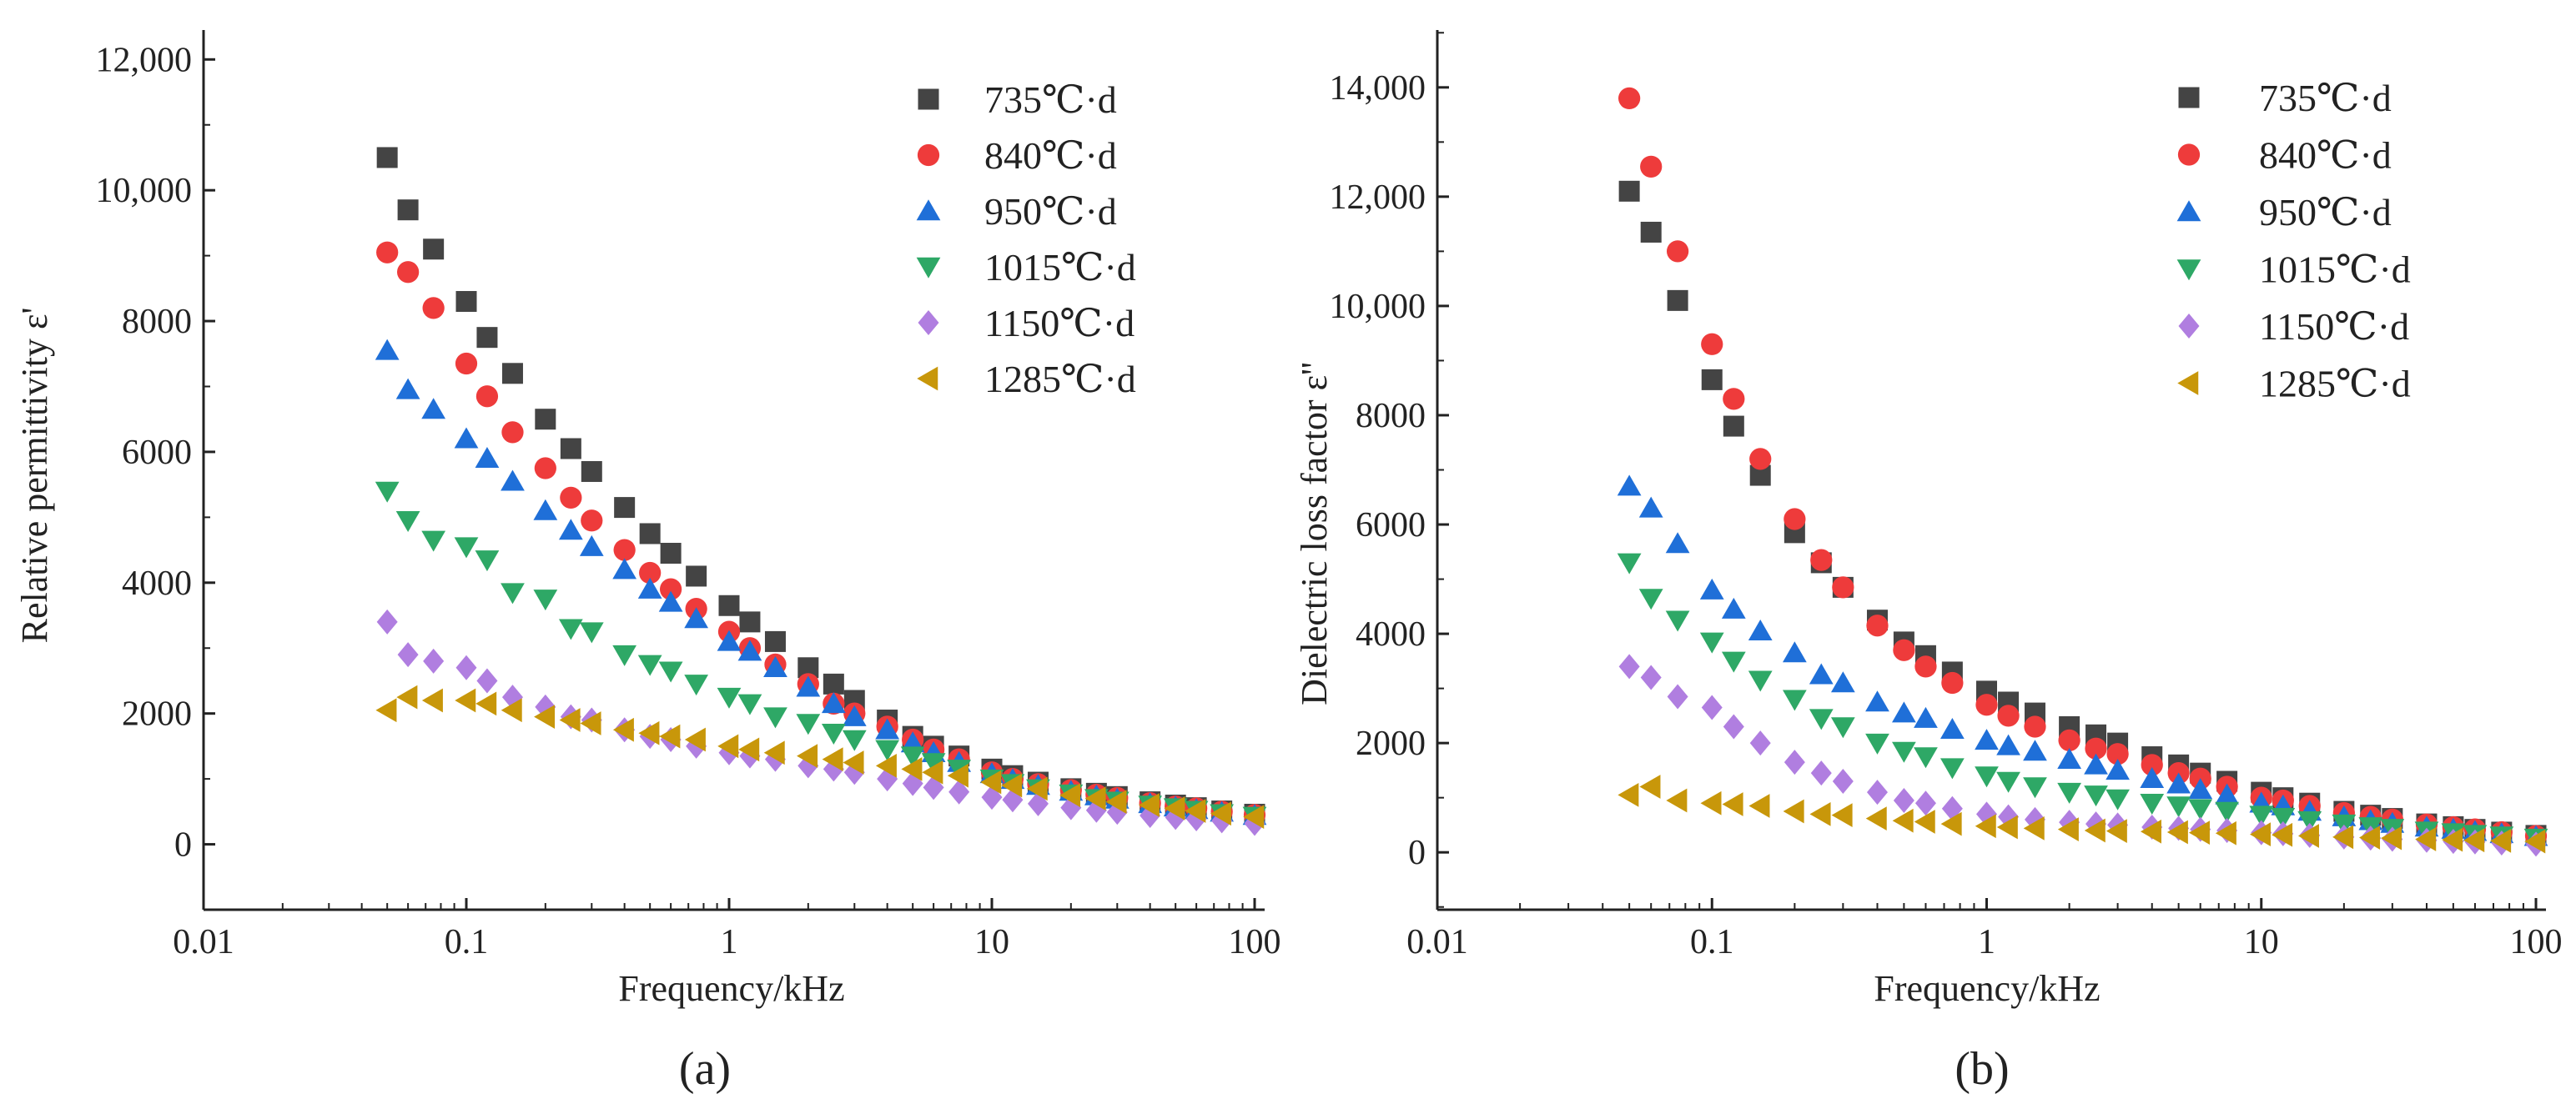  I want to click on legend-label: 735℃·d, so click(2325, 98).